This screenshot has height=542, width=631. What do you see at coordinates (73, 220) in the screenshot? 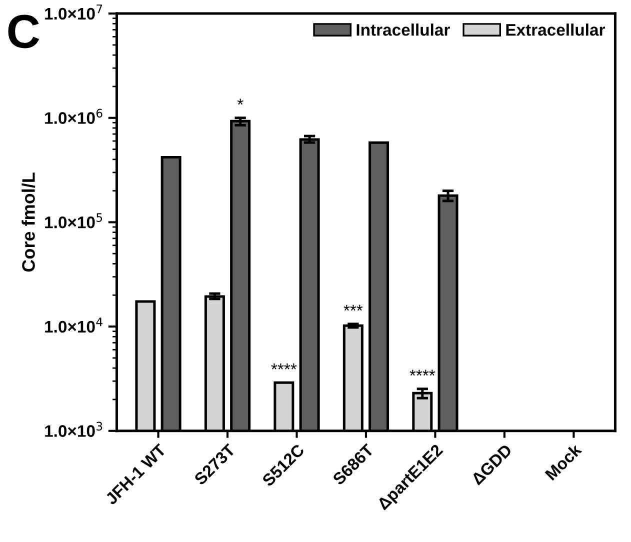
I see `y-tick-label: 1.0×10$^{5}$` at bounding box center [73, 220].